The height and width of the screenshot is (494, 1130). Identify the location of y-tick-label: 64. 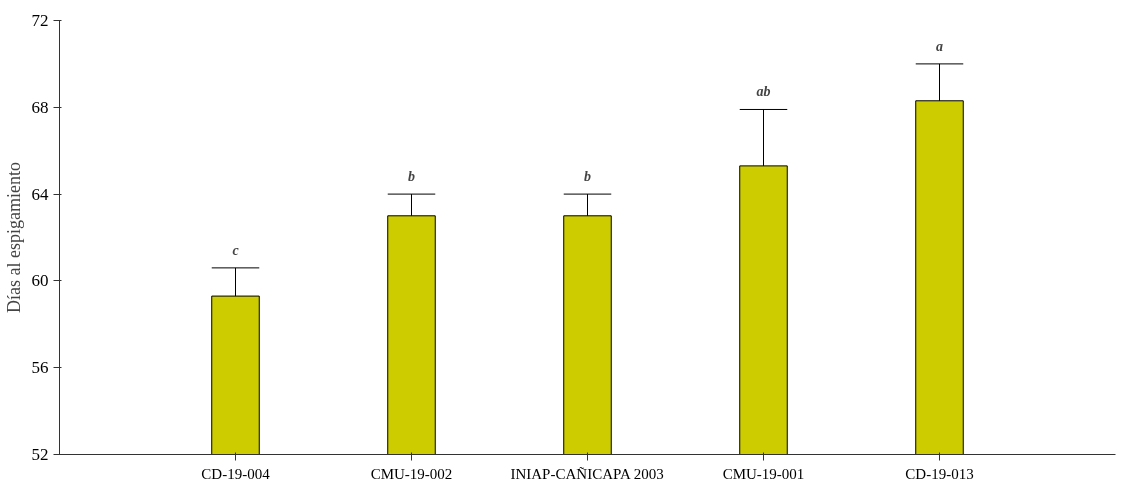
(40, 194).